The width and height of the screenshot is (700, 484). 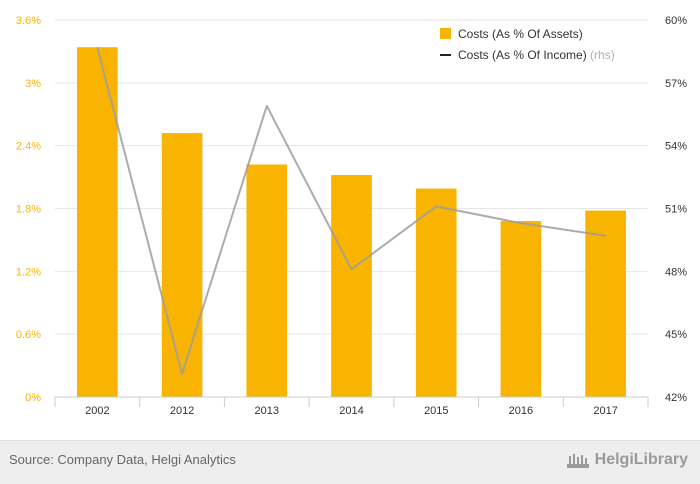 I want to click on y-left-tick-label: 1.2%, so click(x=28, y=272).